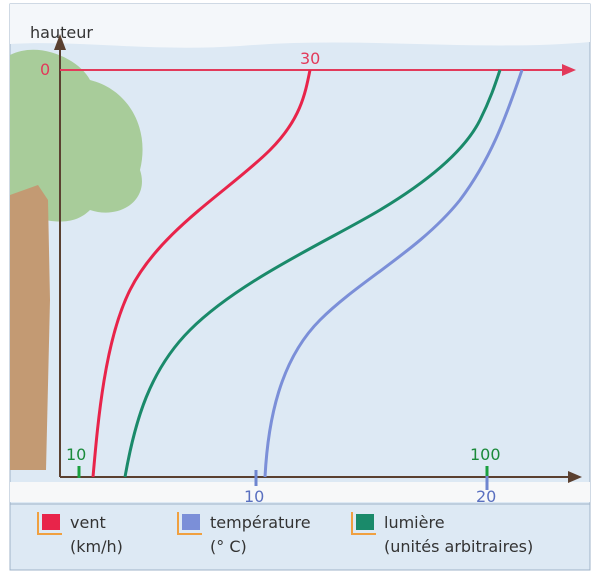  I want to click on vertical-arrow, so click(60, 42).